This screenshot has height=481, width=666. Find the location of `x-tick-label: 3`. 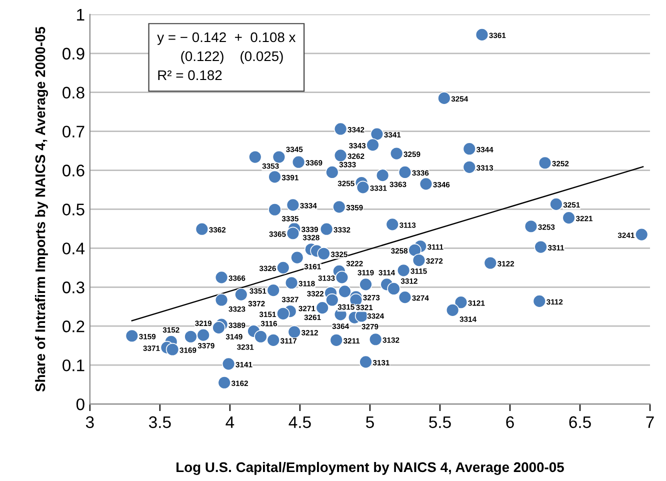

x-tick-label: 3 is located at coordinates (90, 422).